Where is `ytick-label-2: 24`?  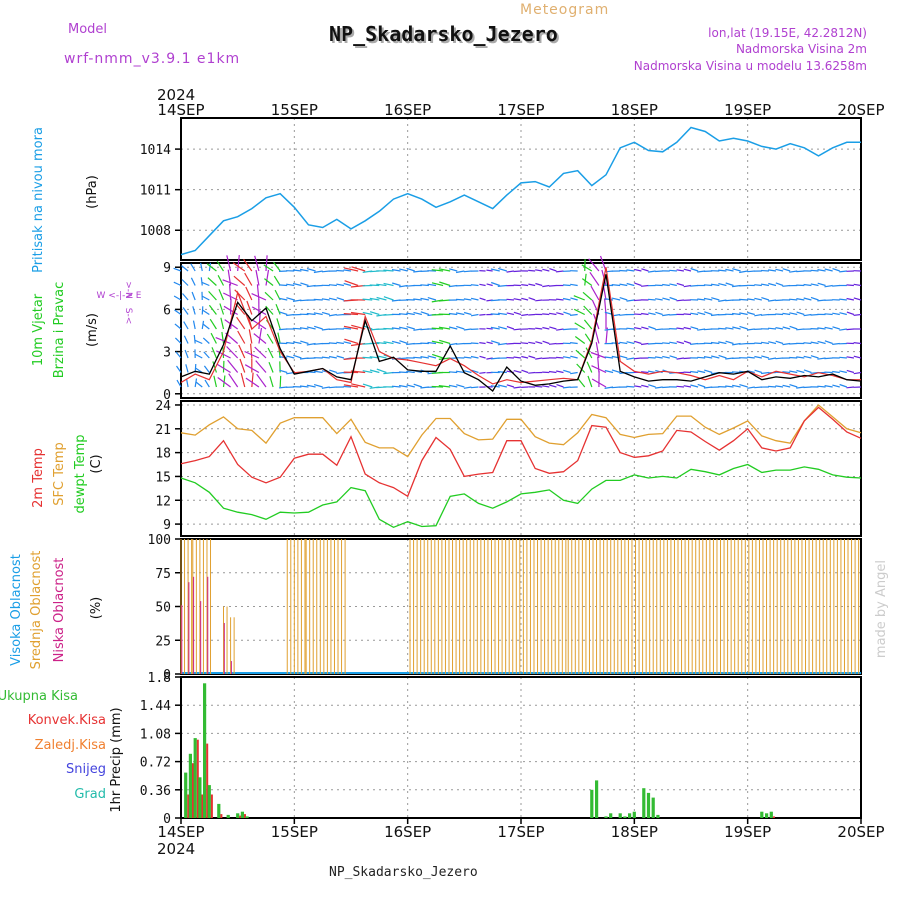
ytick-label-2: 24 is located at coordinates (163, 406).